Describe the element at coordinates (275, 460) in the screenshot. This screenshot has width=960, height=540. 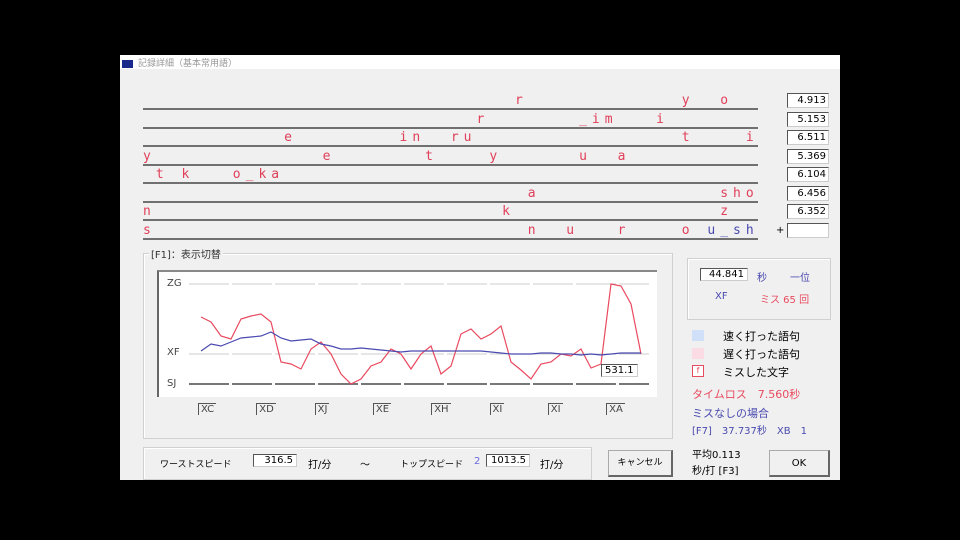
I see `worst-speed-value: 316.5` at that location.